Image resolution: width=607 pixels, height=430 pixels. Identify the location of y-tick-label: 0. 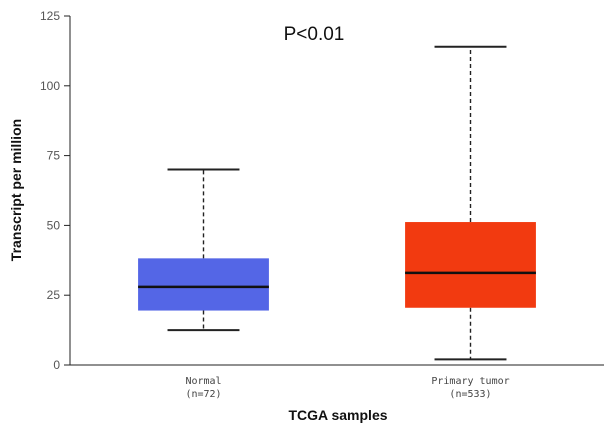
(56, 365).